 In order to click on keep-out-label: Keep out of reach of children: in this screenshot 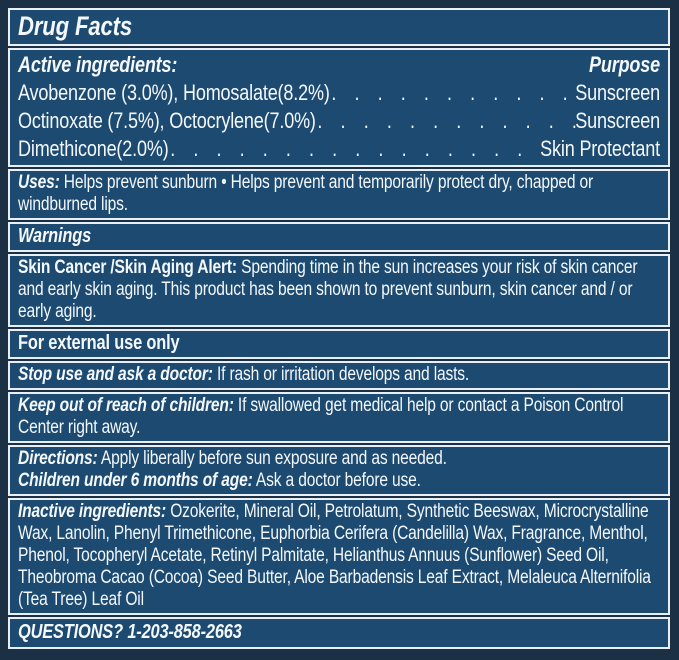, I will do `click(126, 405)`.